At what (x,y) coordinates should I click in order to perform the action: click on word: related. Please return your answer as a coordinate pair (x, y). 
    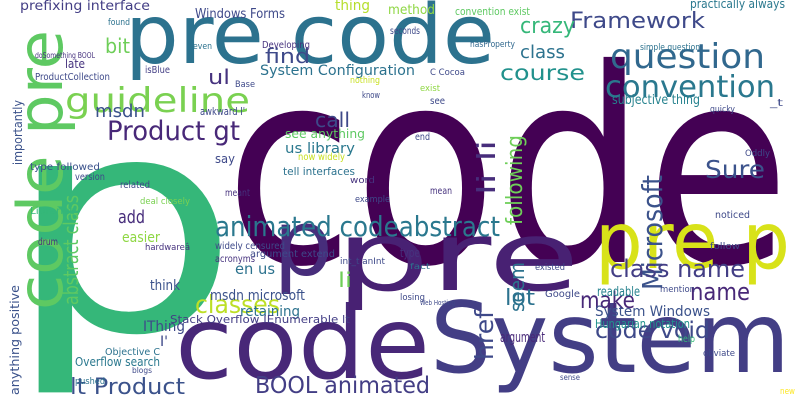
    Looking at the image, I should click on (135, 185).